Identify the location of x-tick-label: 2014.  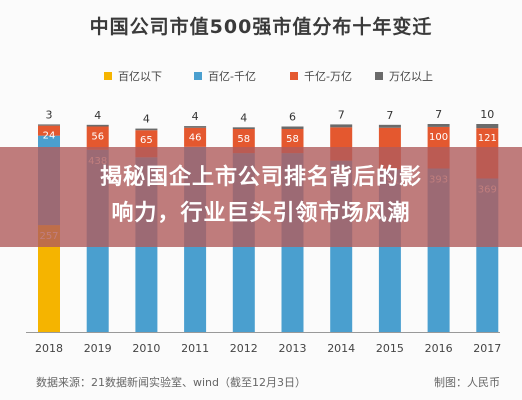
(341, 348).